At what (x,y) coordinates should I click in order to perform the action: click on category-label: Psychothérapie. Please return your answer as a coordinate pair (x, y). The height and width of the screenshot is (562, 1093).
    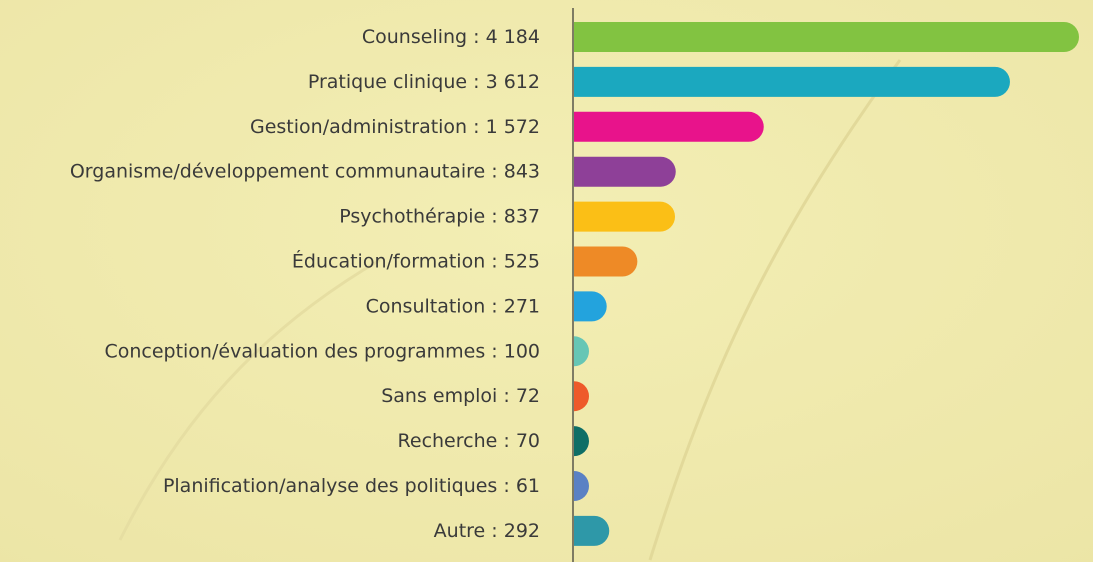
    Looking at the image, I should click on (412, 216).